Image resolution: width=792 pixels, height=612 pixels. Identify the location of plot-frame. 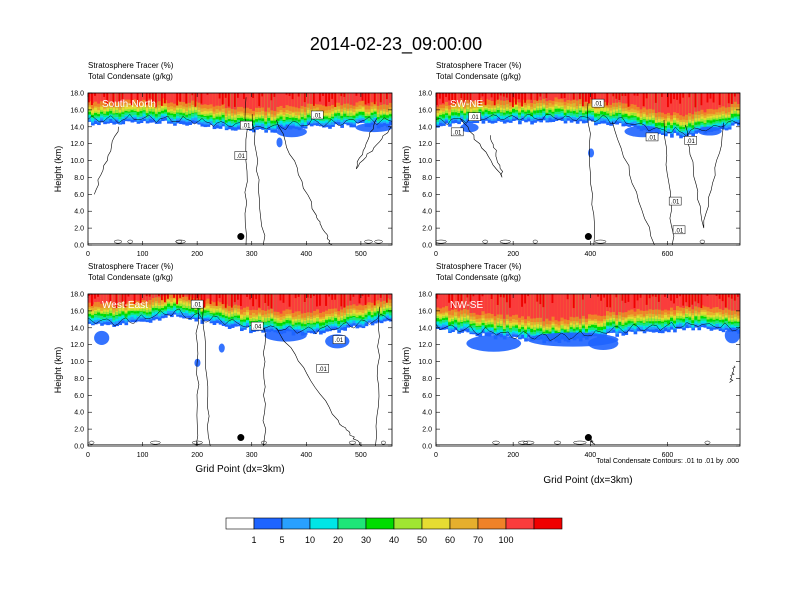
(240, 169).